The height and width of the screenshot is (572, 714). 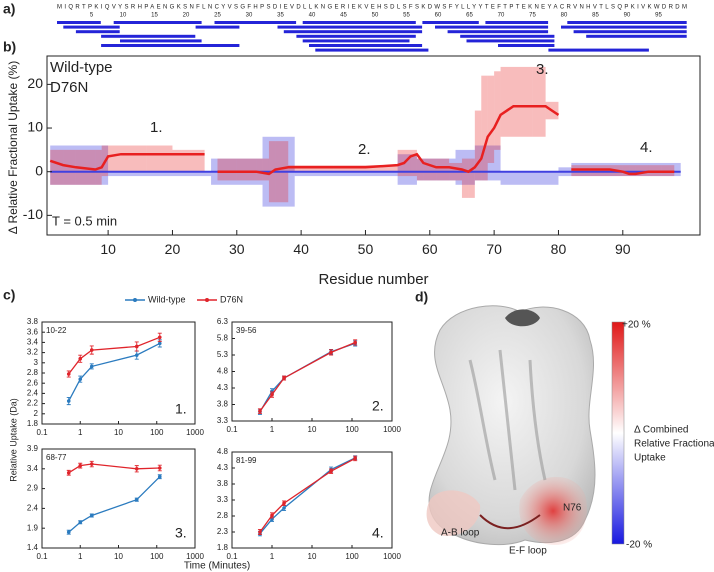 What do you see at coordinates (181, 409) in the screenshot?
I see `annotation: 1.` at bounding box center [181, 409].